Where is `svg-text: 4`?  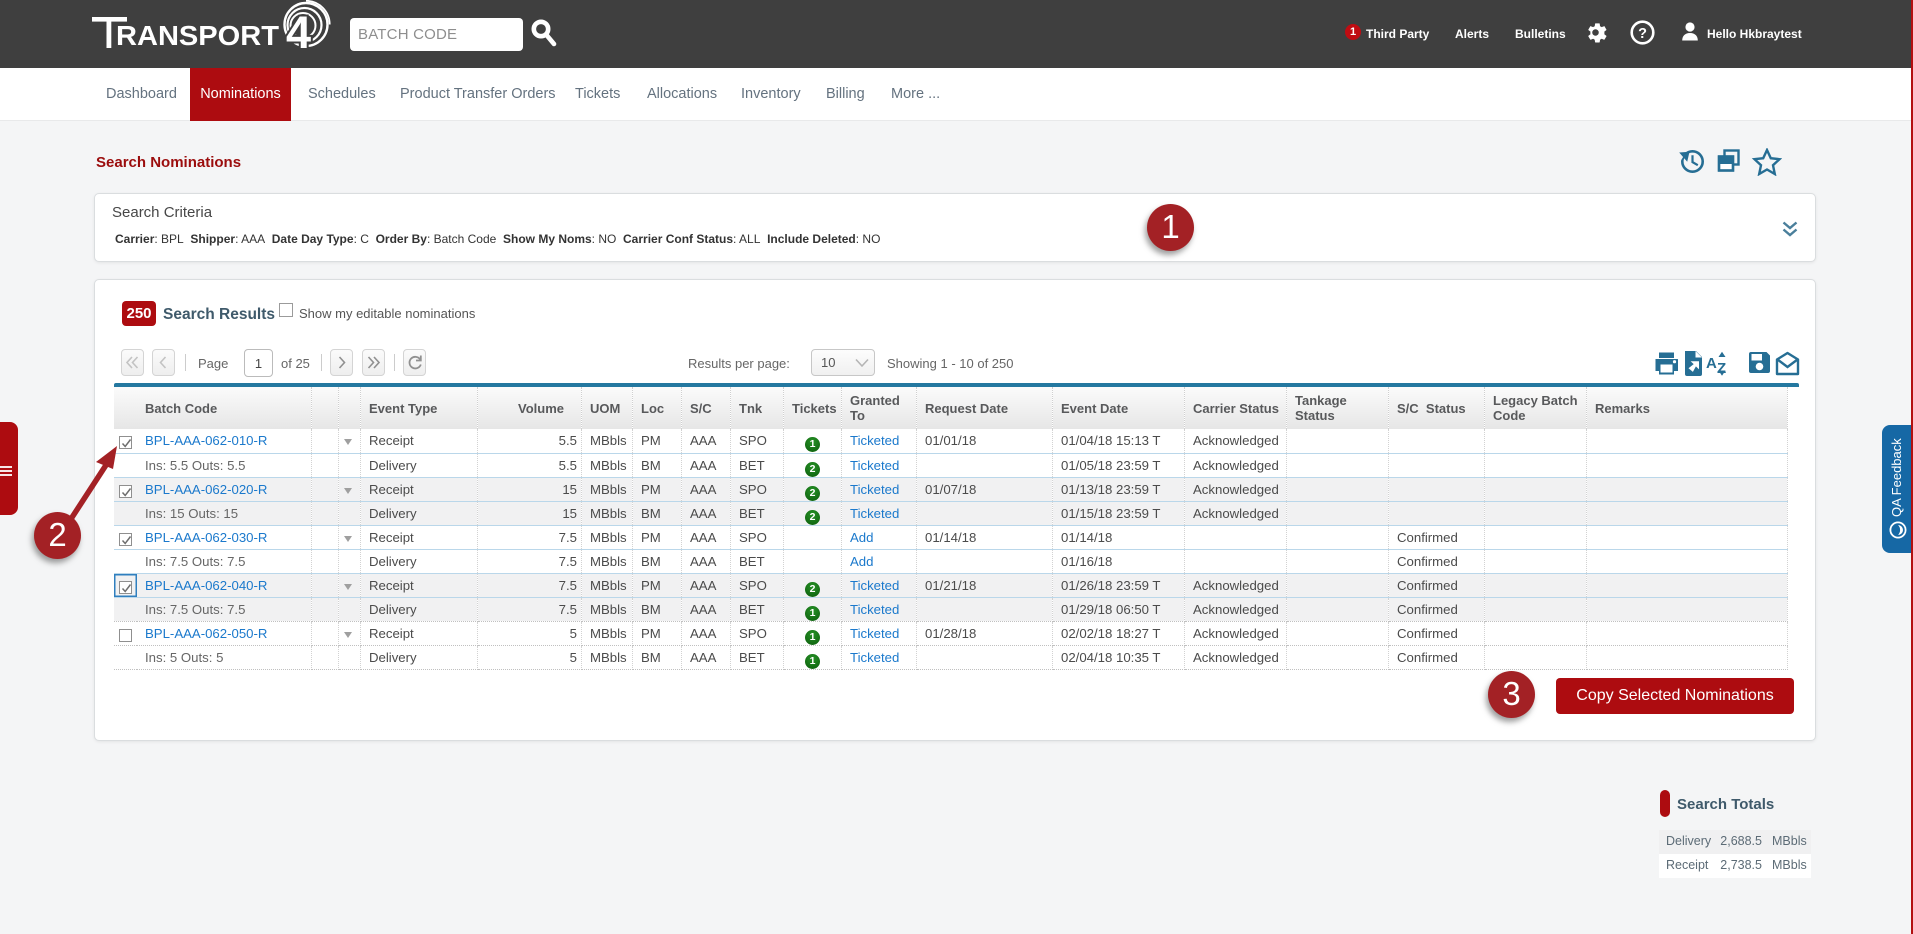 svg-text: 4 is located at coordinates (298, 31).